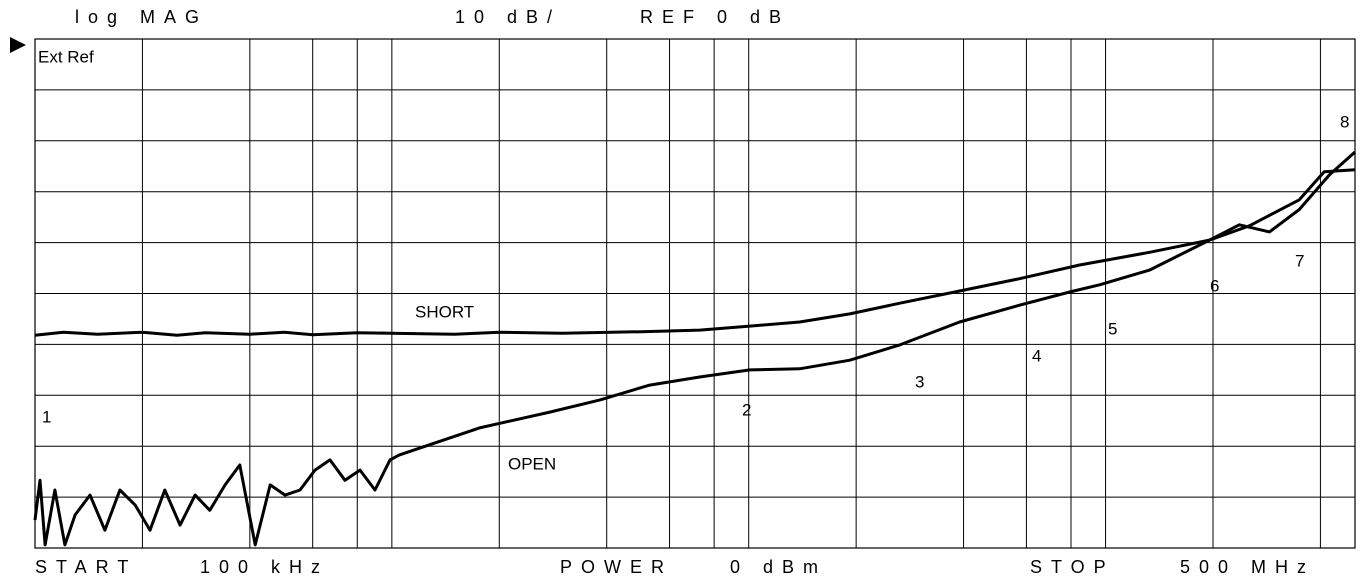  I want to click on header-text: REF 0 dB, so click(715, 17).